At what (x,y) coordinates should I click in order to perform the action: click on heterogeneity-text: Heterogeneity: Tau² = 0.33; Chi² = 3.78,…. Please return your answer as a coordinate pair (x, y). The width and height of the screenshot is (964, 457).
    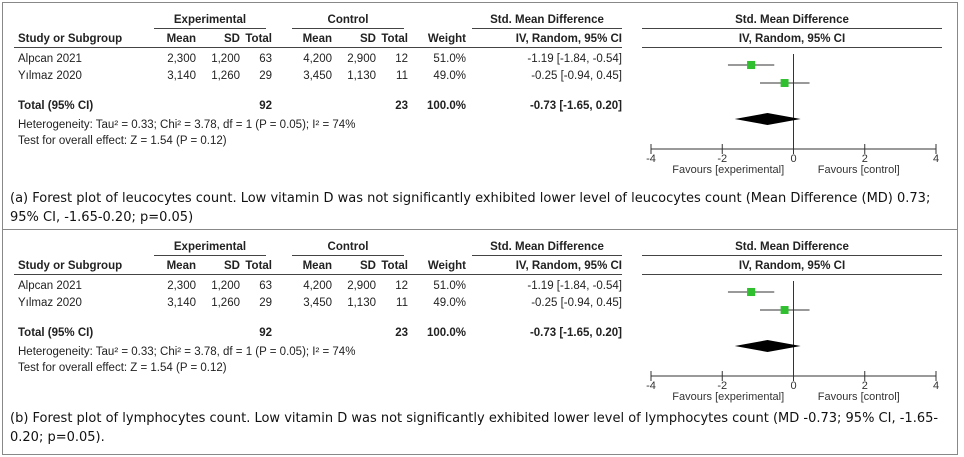
    Looking at the image, I should click on (187, 125).